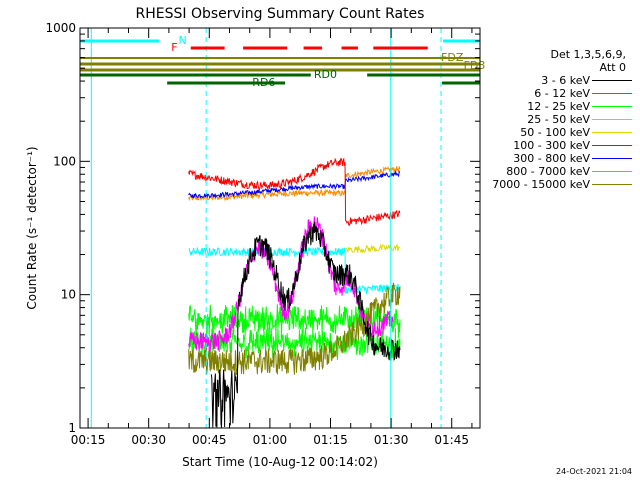  Describe the element at coordinates (551, 145) in the screenshot. I see `legend-label: 100 - 300 keV` at that location.